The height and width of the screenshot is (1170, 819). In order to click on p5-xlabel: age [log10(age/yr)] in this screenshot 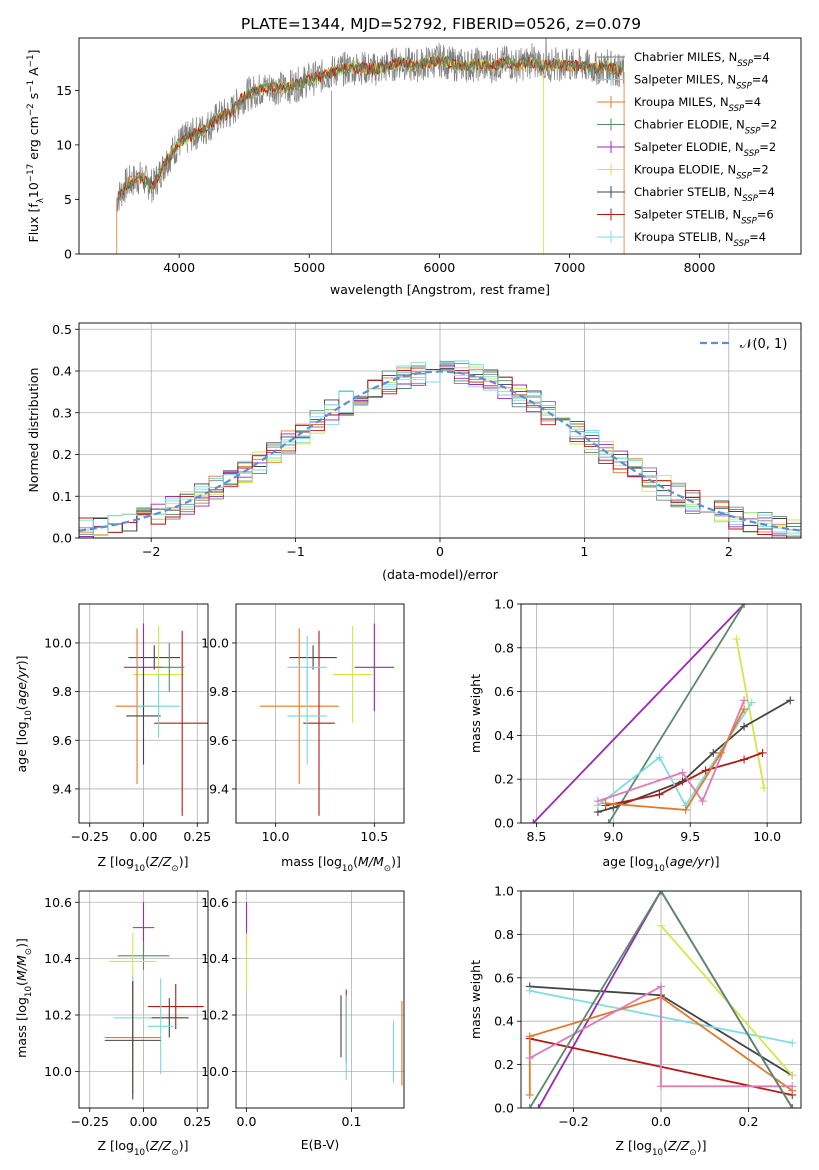, I will do `click(660, 864)`.